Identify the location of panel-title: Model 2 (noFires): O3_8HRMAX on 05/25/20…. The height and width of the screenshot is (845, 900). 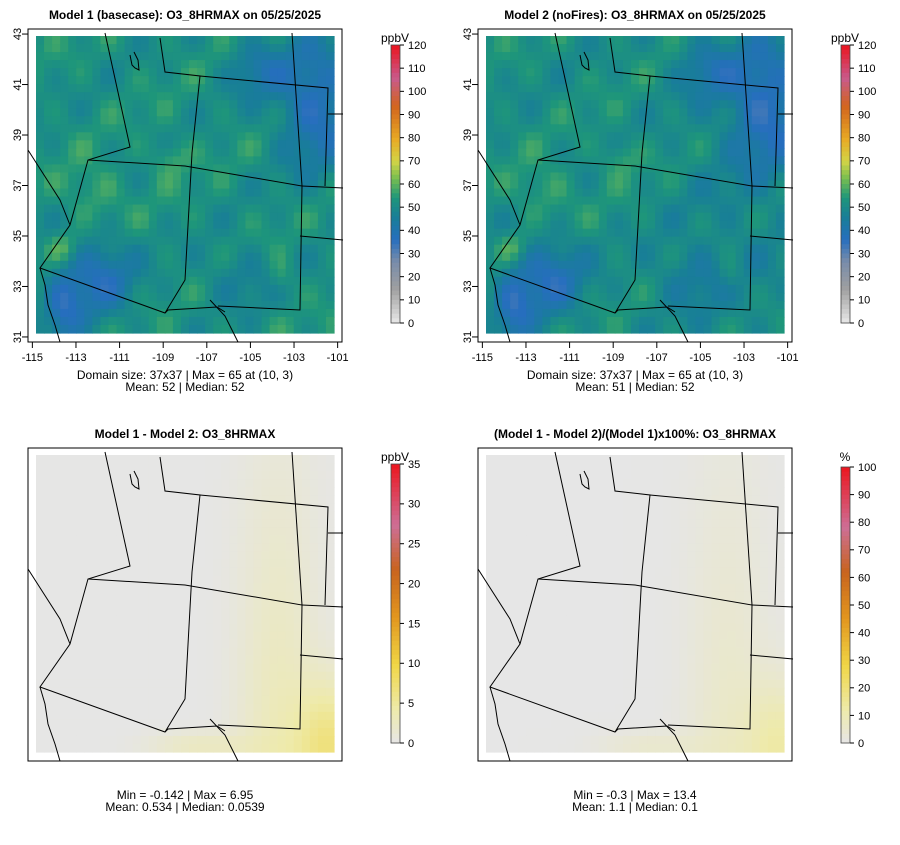
(635, 15).